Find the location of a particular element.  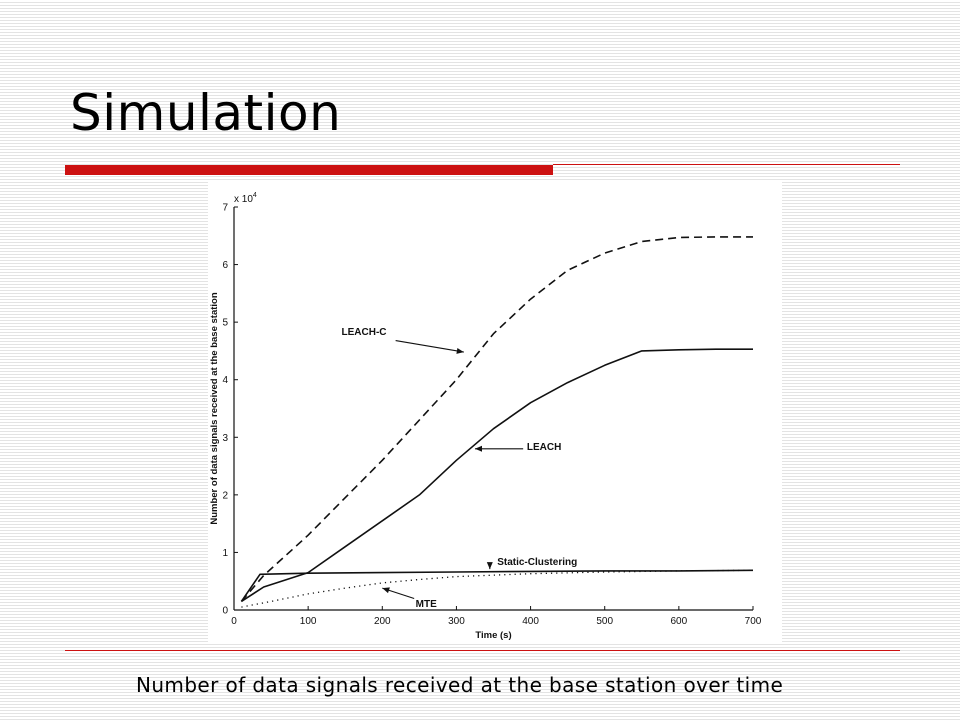

x-tick-label: 400 is located at coordinates (530, 621).